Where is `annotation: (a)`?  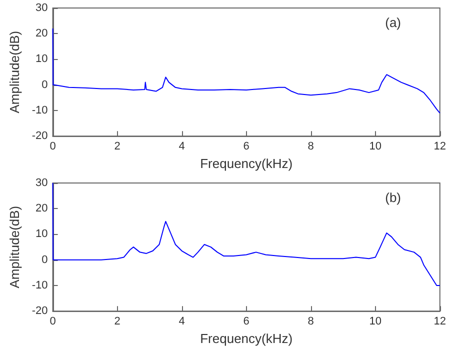 annotation: (a) is located at coordinates (393, 22).